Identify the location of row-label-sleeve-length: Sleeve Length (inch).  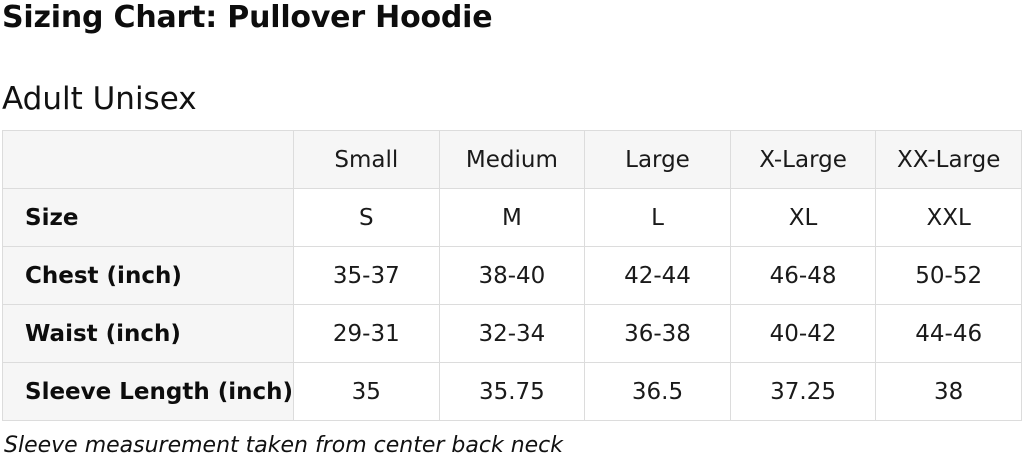
(148, 391).